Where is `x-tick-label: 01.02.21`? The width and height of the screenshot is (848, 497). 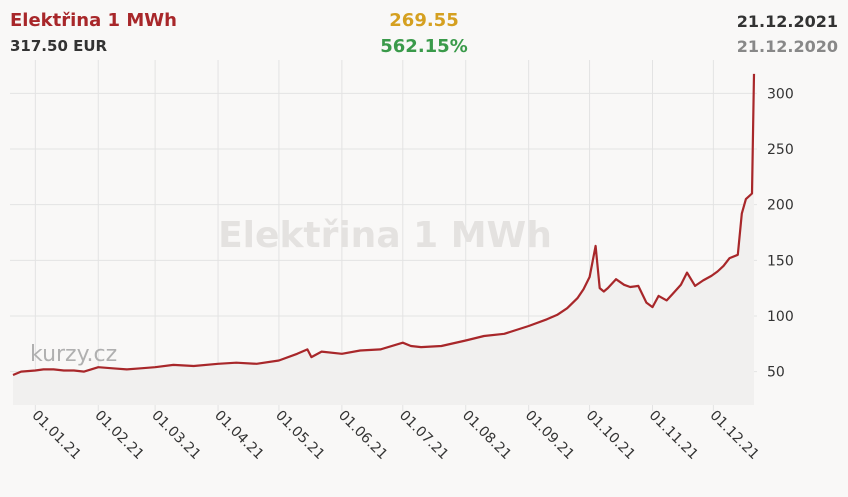 x-tick-label: 01.02.21 is located at coordinates (118, 435).